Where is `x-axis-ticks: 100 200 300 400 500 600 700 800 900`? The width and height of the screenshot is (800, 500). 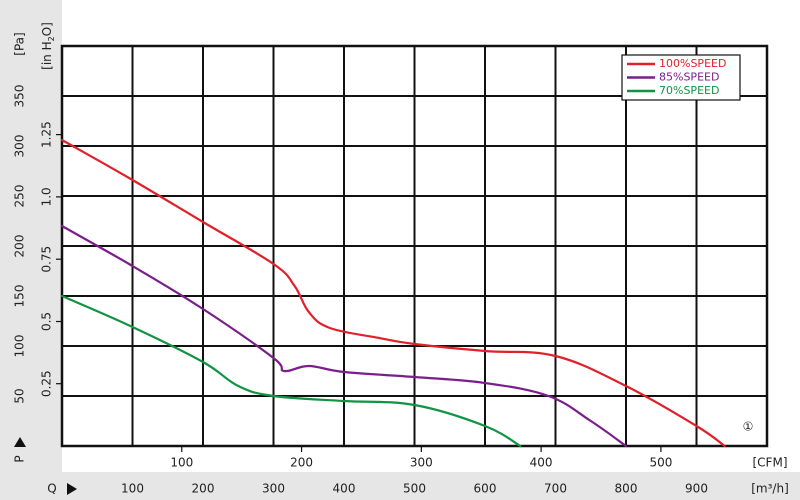
x-axis-ticks: 100 200 300 400 500 600 700 800 900 is located at coordinates (414, 489).